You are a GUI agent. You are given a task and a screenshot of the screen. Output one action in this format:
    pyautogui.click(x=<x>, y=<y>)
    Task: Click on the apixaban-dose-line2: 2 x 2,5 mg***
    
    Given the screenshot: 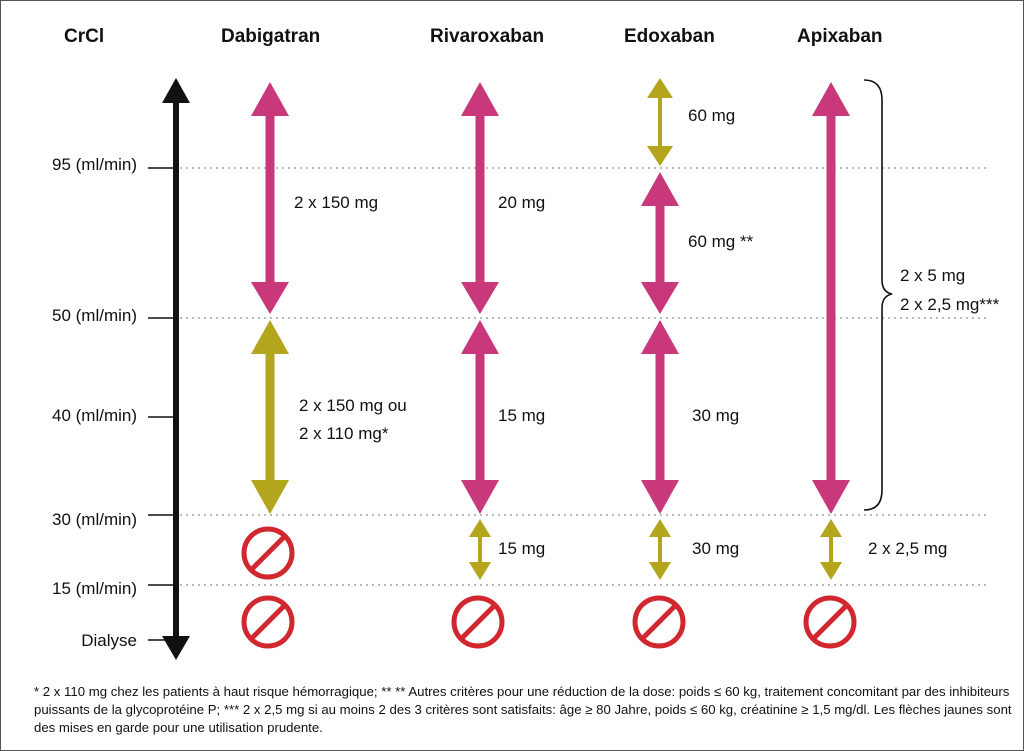 What is the action you would take?
    pyautogui.click(x=950, y=304)
    